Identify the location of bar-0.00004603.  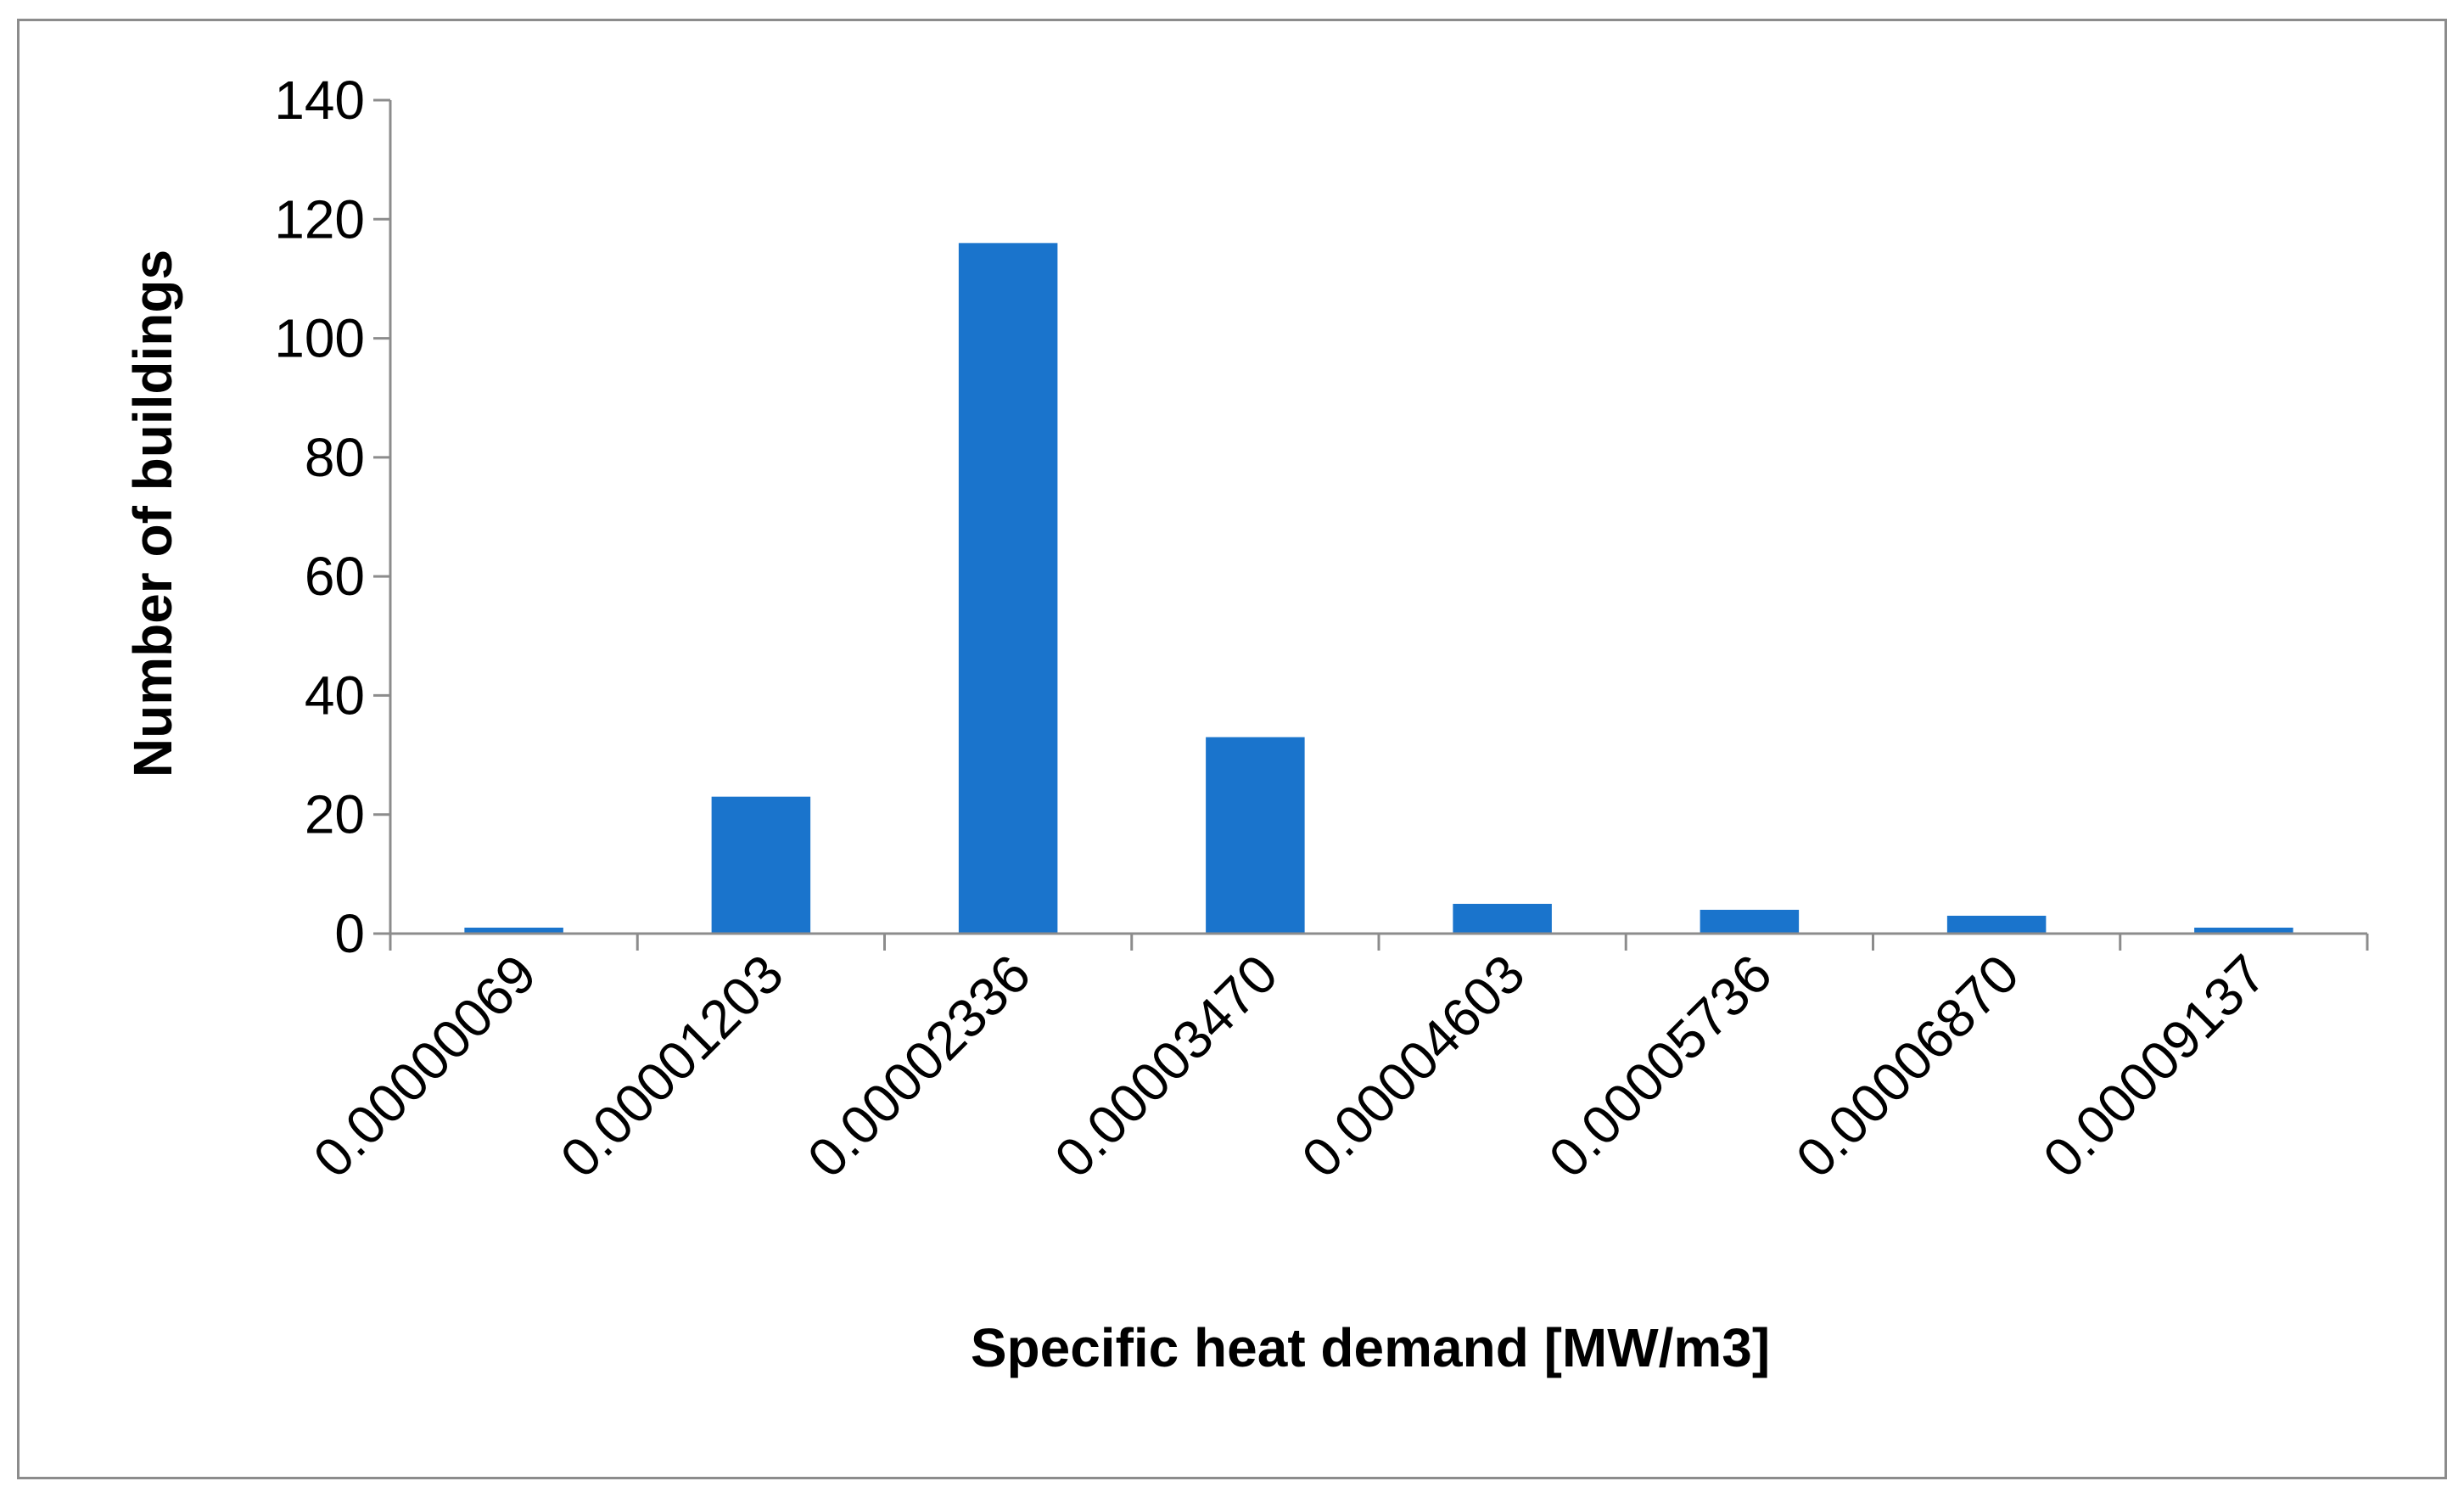
(1503, 918).